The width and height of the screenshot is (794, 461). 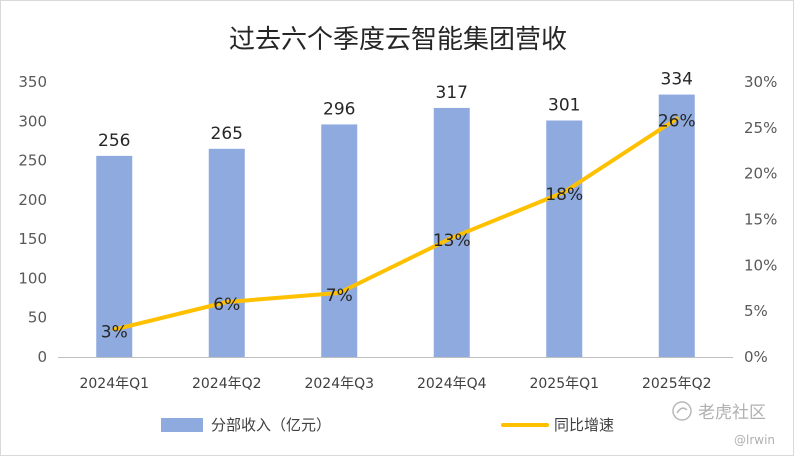 What do you see at coordinates (339, 296) in the screenshot?
I see `line-data-label: 7%` at bounding box center [339, 296].